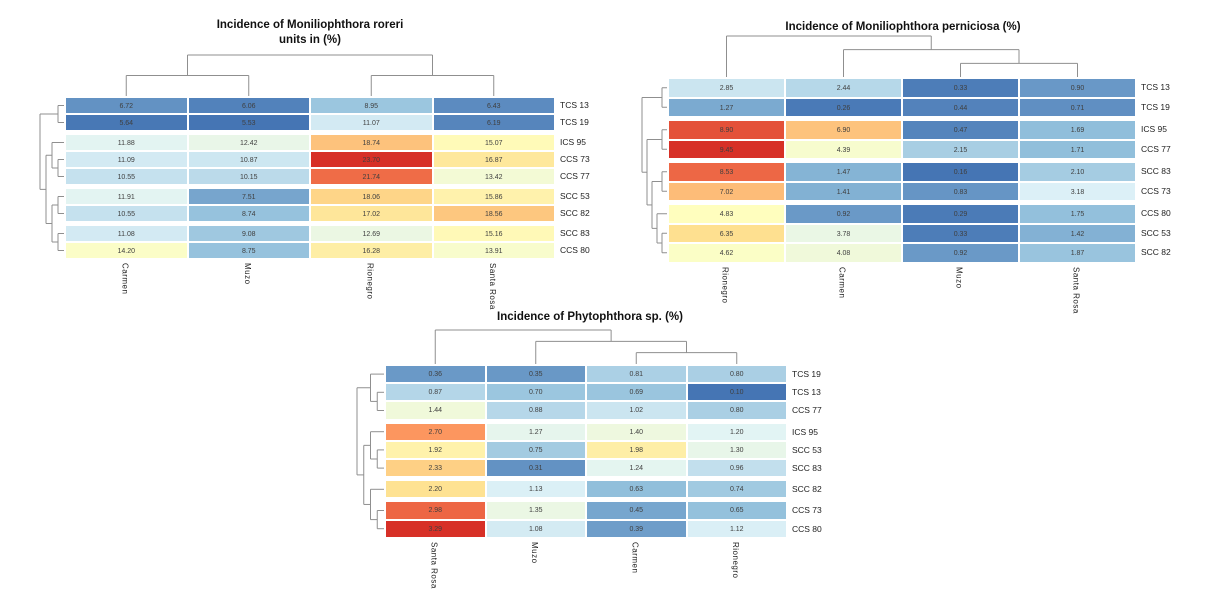  I want to click on heatmap-cell: 0.90, so click(1077, 88).